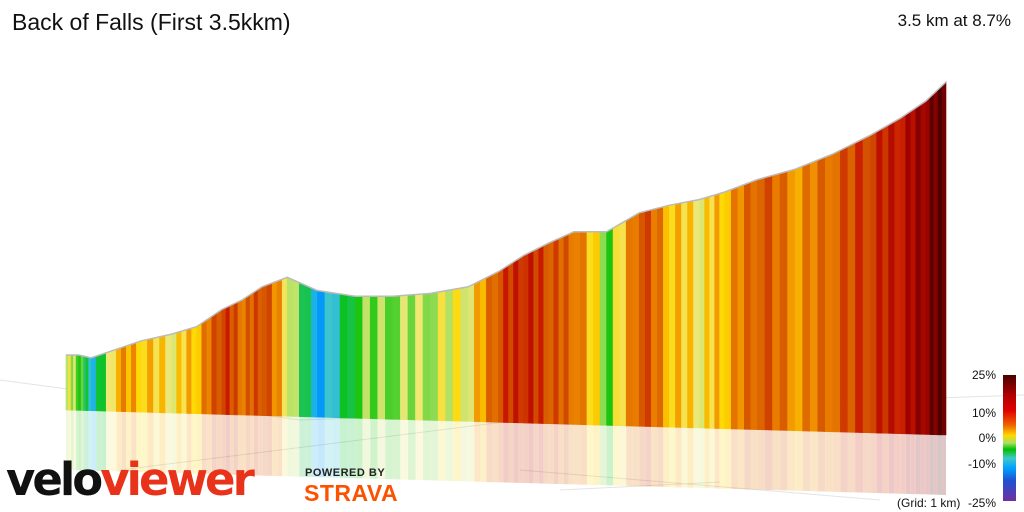  I want to click on veloviewer-logo: veloviewer, so click(130, 480).